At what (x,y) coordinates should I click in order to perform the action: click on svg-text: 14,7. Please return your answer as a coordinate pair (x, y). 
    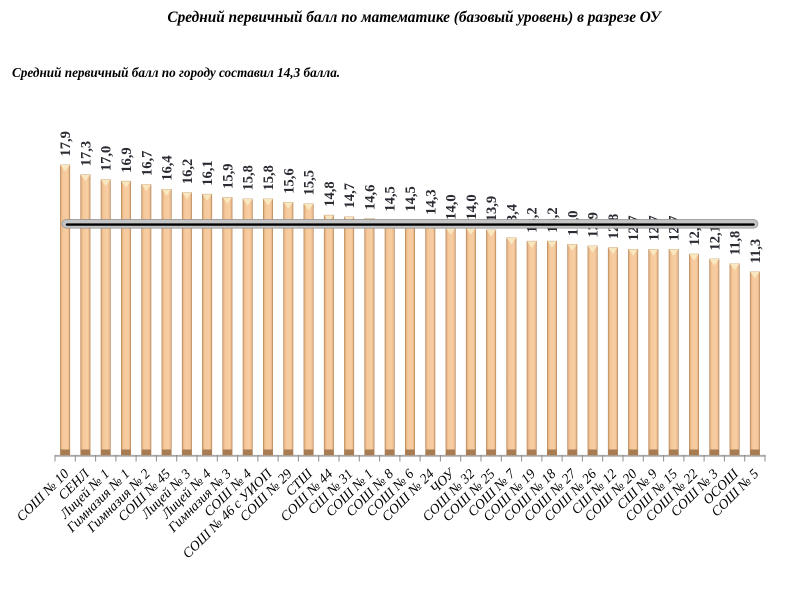
    Looking at the image, I should click on (350, 195).